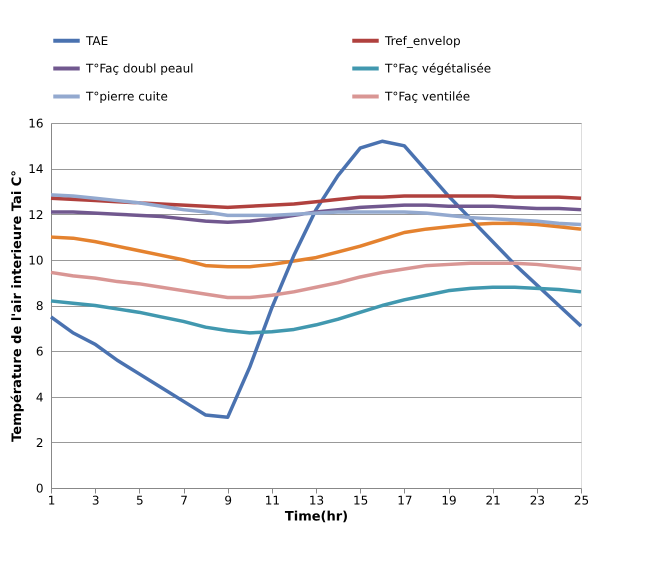  Describe the element at coordinates (422, 41) in the screenshot. I see `legend-label: Tref_envelop` at that location.